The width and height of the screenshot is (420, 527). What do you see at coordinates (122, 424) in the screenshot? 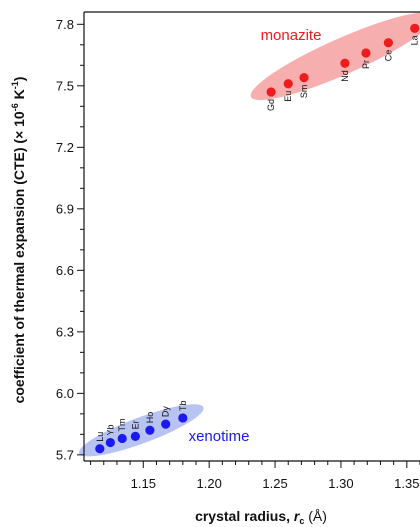
I see `element-label-tm: Tm` at bounding box center [122, 424].